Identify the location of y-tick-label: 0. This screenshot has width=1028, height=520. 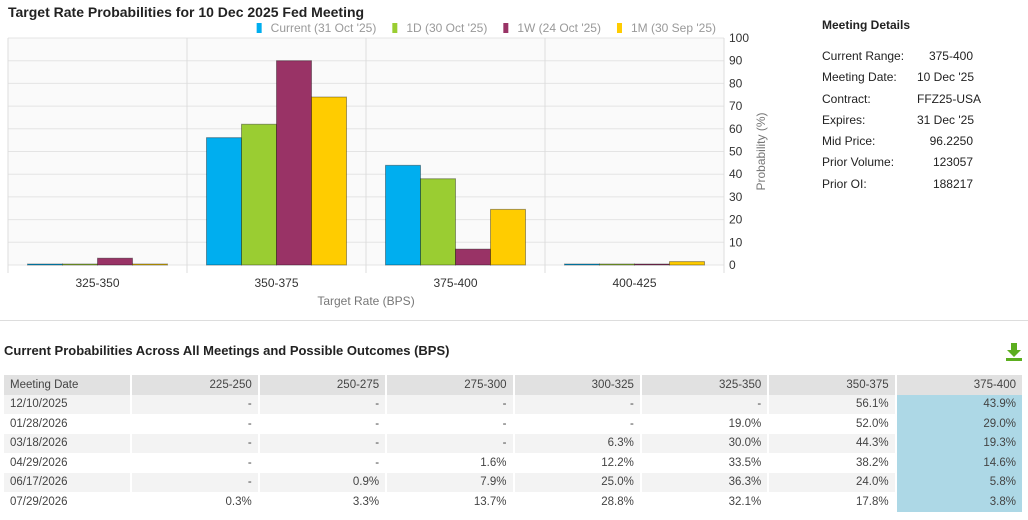
(732, 265).